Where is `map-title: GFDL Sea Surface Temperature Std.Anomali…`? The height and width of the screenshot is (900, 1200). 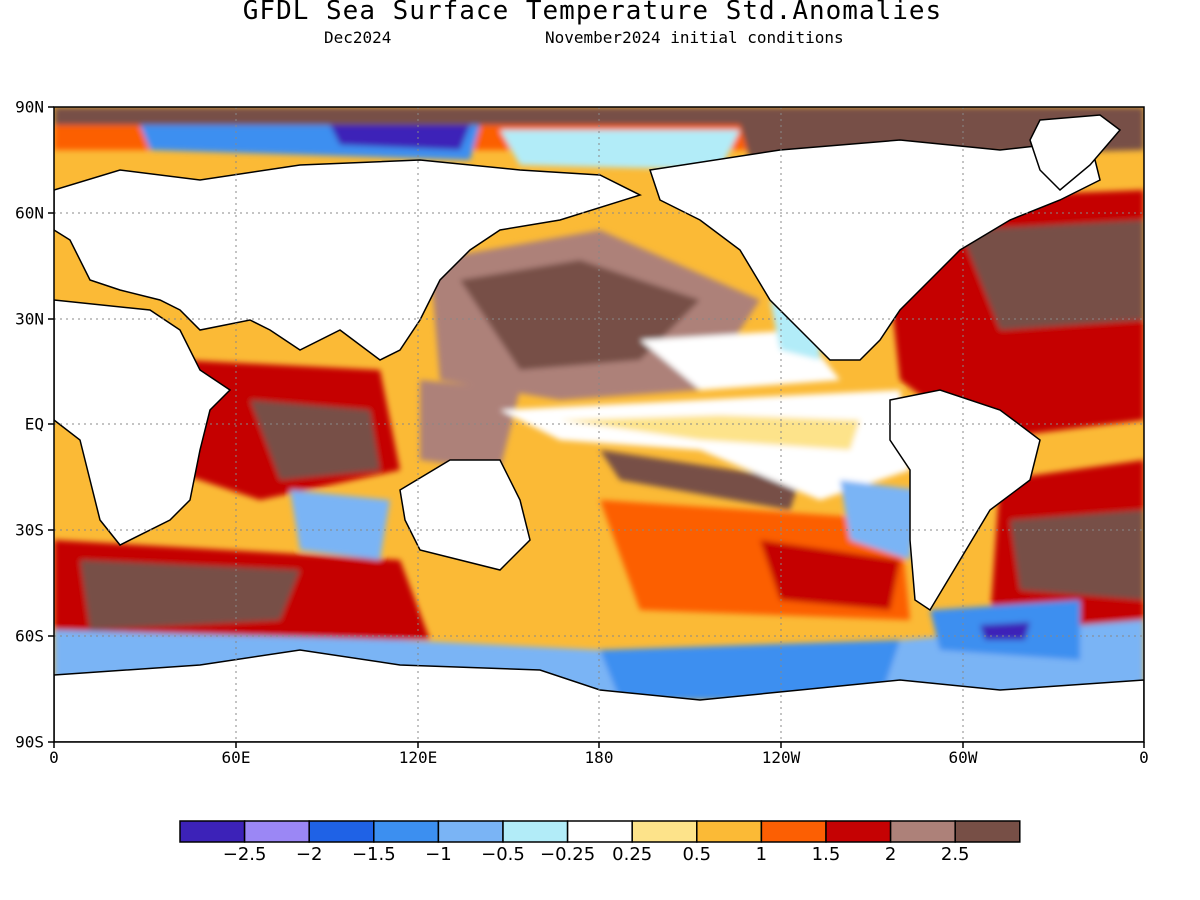 map-title: GFDL Sea Surface Temperature Std.Anomali… is located at coordinates (592, 13).